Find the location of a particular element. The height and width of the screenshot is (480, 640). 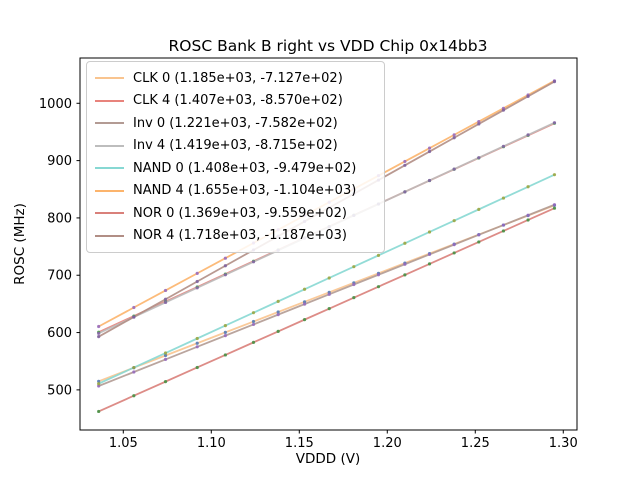

y-tick-label: 500 is located at coordinates (59, 390).